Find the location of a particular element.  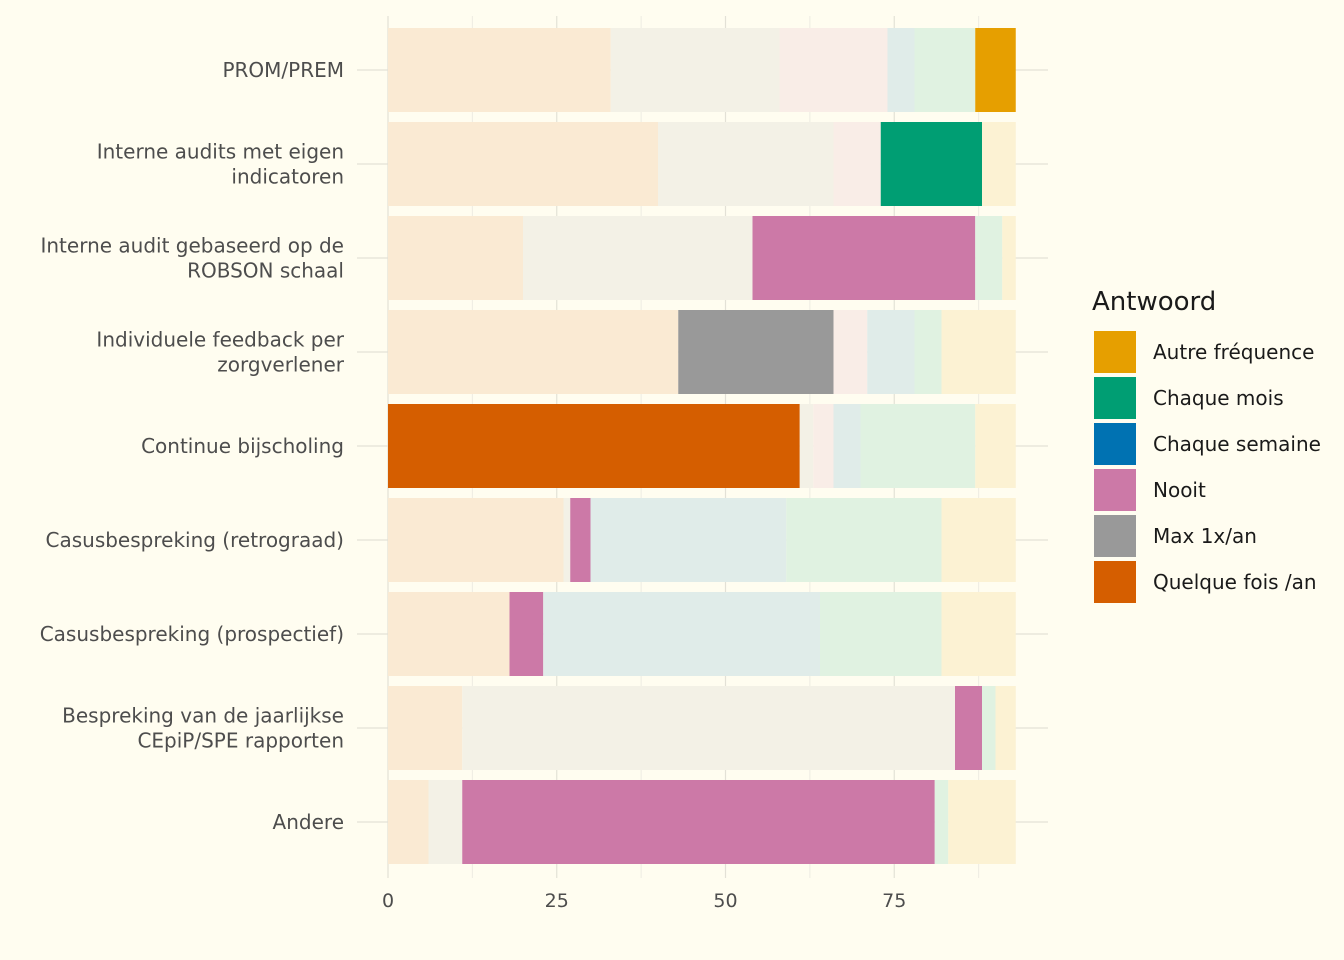

x-tick-label: 50 is located at coordinates (725, 901).